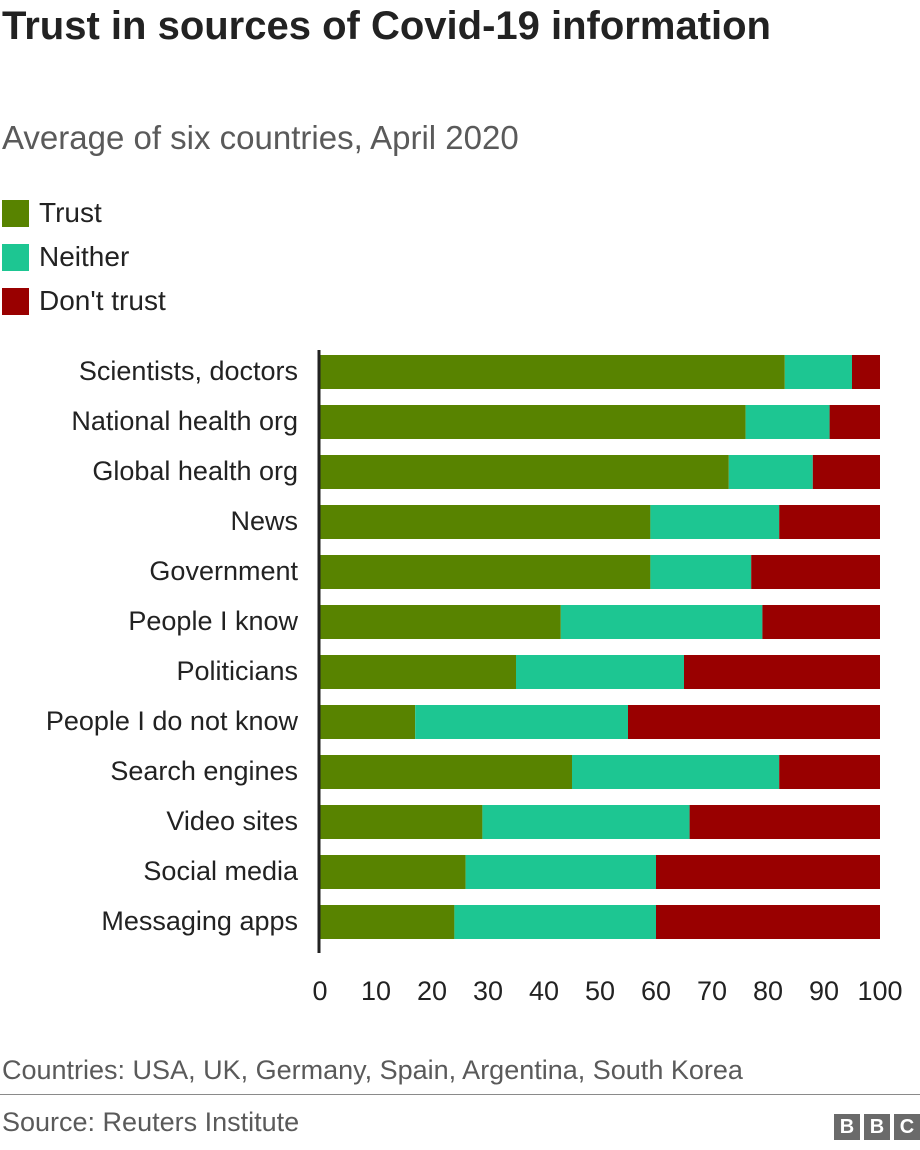 The height and width of the screenshot is (1150, 920). Describe the element at coordinates (213, 621) in the screenshot. I see `category-label: People I know` at that location.